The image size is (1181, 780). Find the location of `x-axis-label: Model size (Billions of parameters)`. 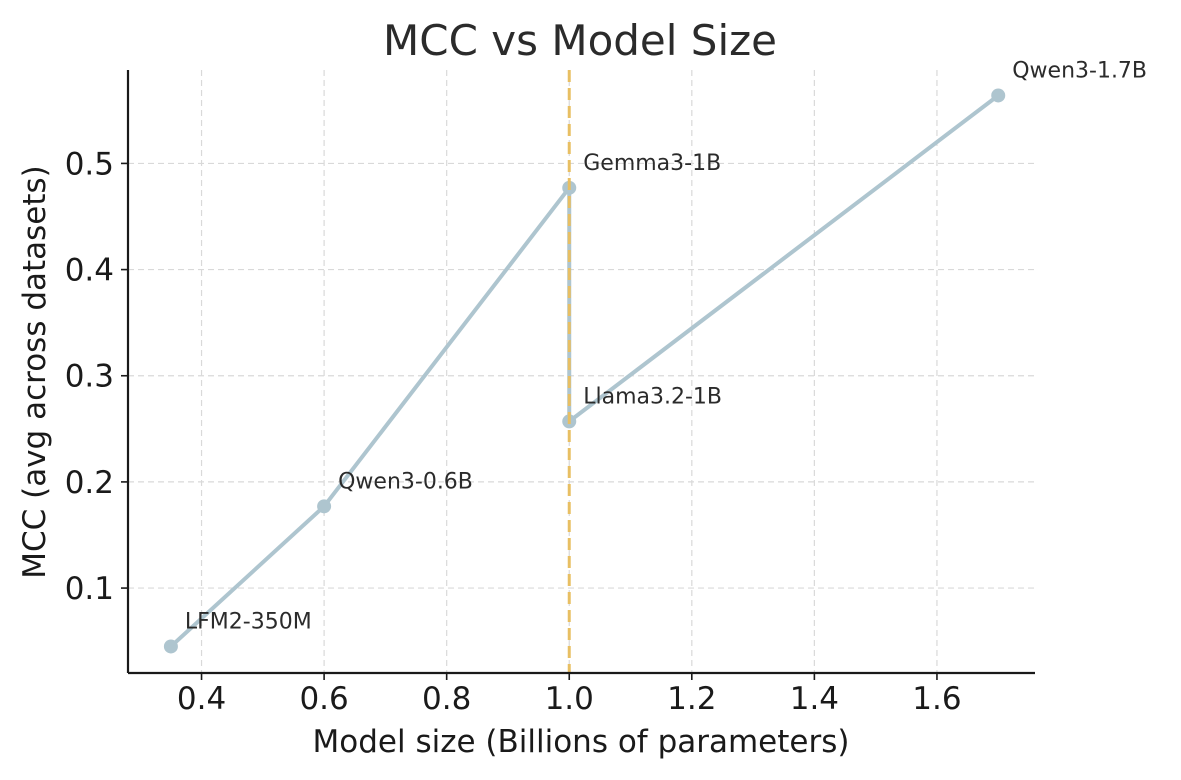

x-axis-label: Model size (Billions of parameters) is located at coordinates (581, 742).